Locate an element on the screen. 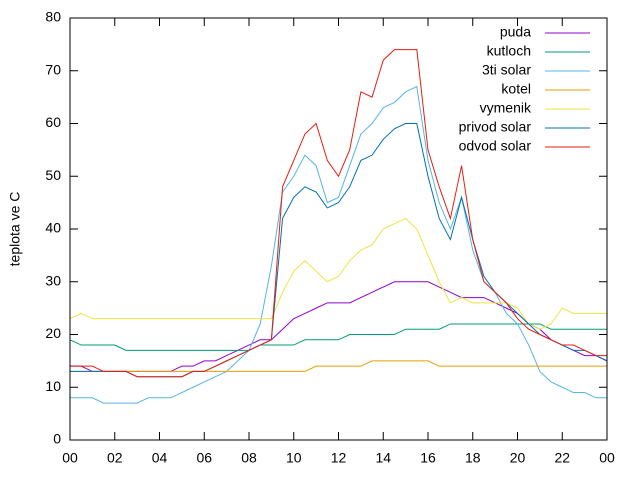 This screenshot has height=480, width=640. y-tick-label: 70 is located at coordinates (53, 69).